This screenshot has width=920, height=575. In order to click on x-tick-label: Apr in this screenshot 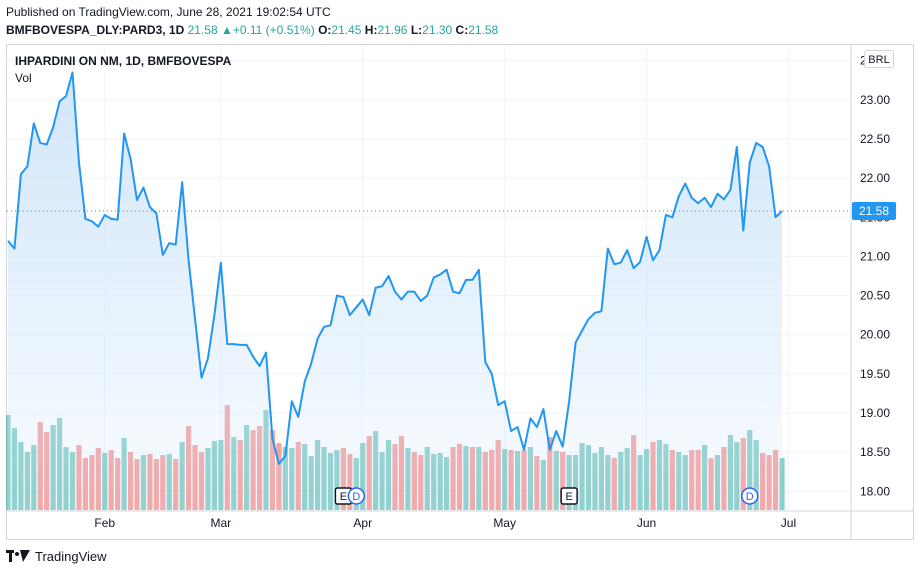, I will do `click(362, 523)`.